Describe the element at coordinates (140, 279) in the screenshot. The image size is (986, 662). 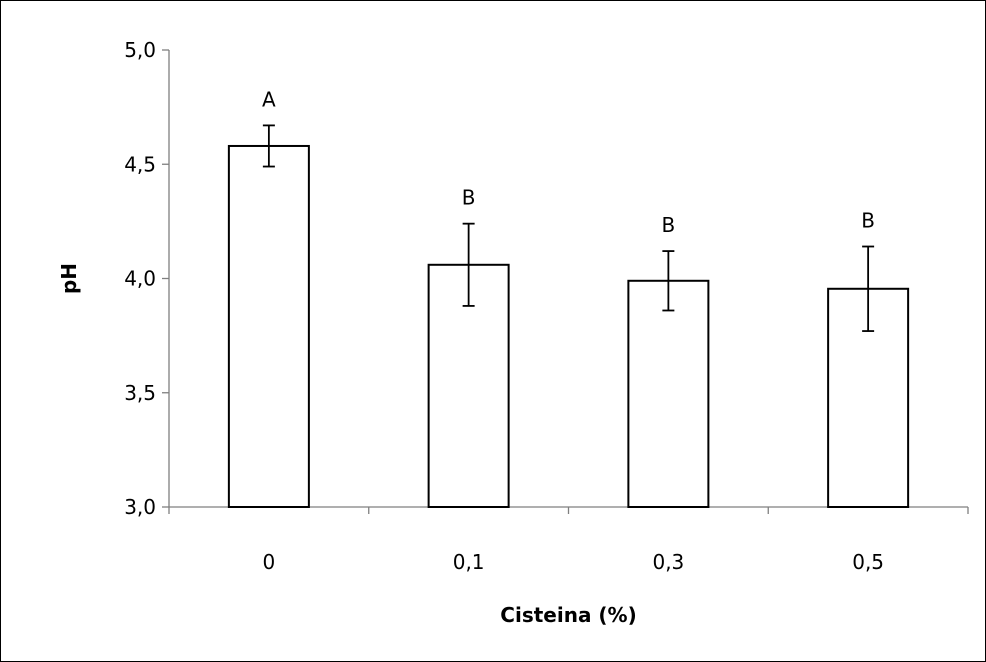
I see `y-tick-label: 4,0` at that location.